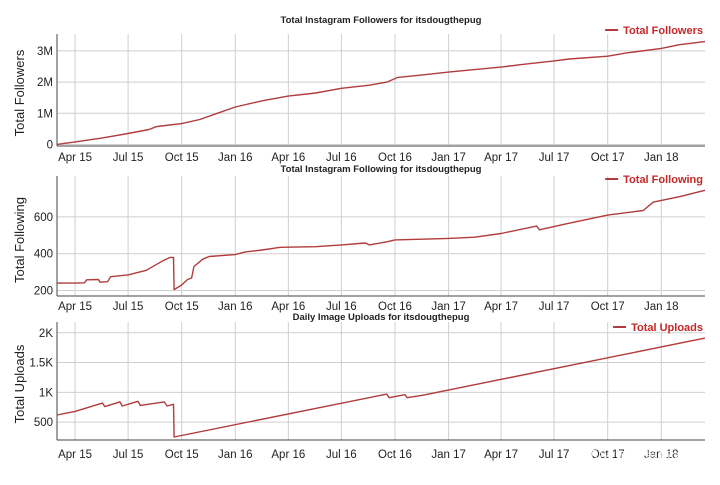 The width and height of the screenshot is (720, 485). Describe the element at coordinates (667, 328) in the screenshot. I see `legend-label: Total Uploads` at that location.